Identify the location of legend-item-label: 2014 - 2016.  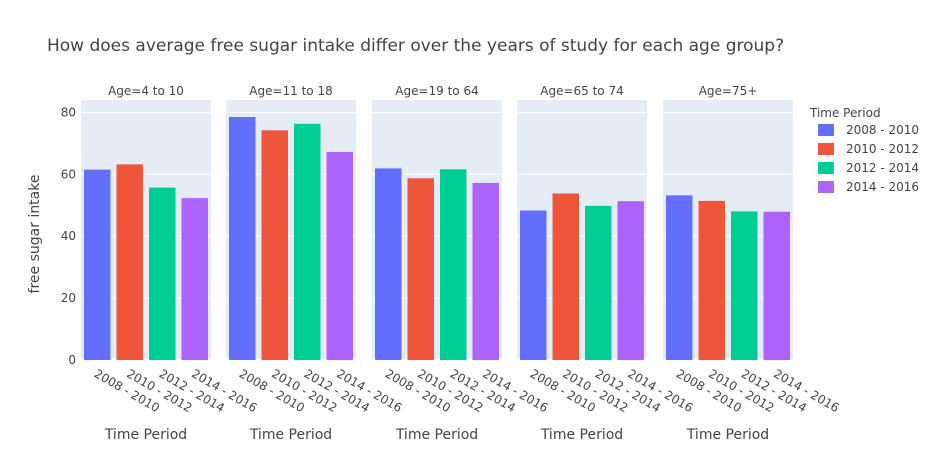
(882, 187).